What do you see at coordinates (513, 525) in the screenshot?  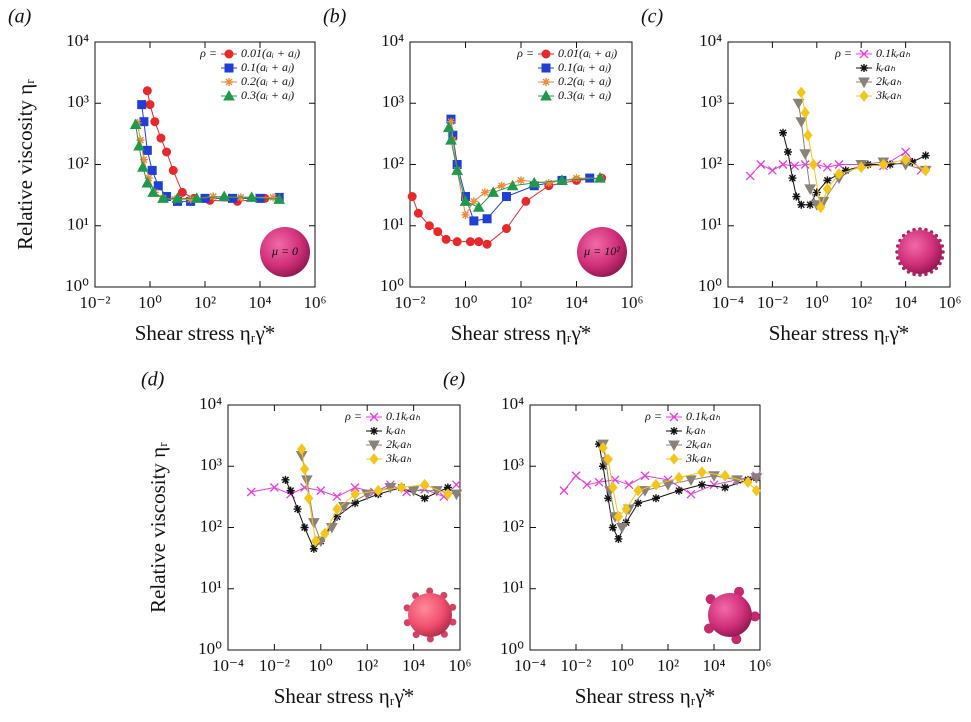 I see `y-tick-label: 10²` at bounding box center [513, 525].